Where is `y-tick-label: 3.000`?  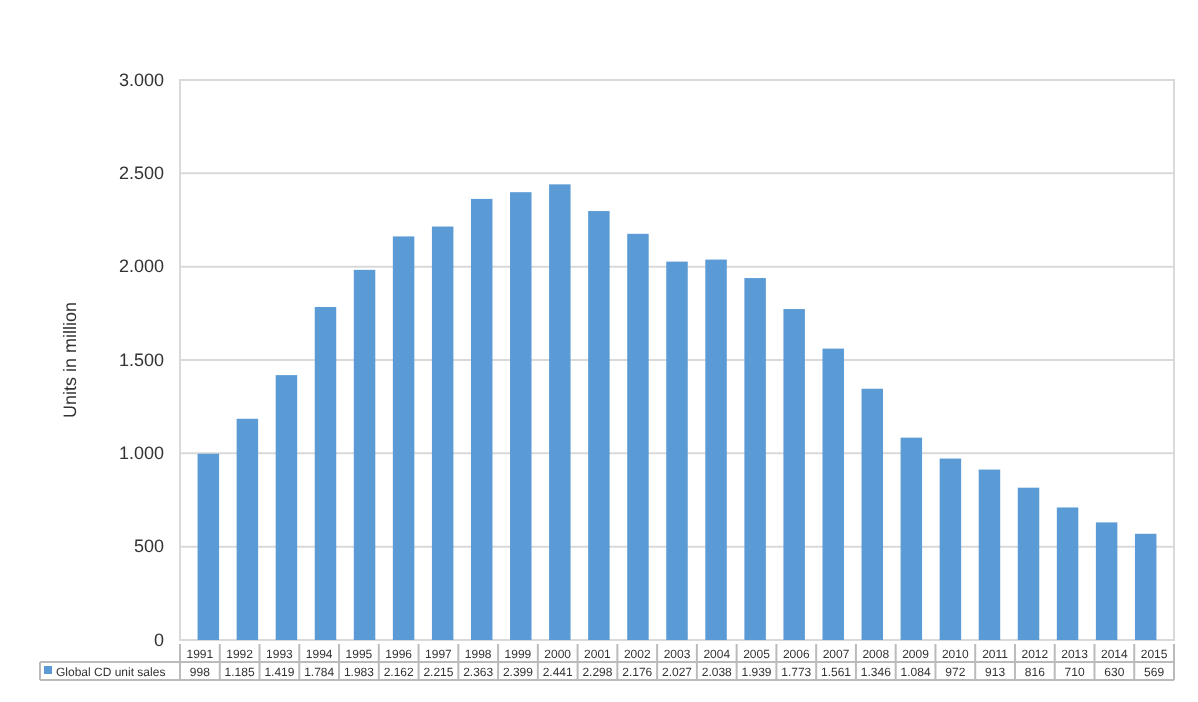 y-tick-label: 3.000 is located at coordinates (141, 79).